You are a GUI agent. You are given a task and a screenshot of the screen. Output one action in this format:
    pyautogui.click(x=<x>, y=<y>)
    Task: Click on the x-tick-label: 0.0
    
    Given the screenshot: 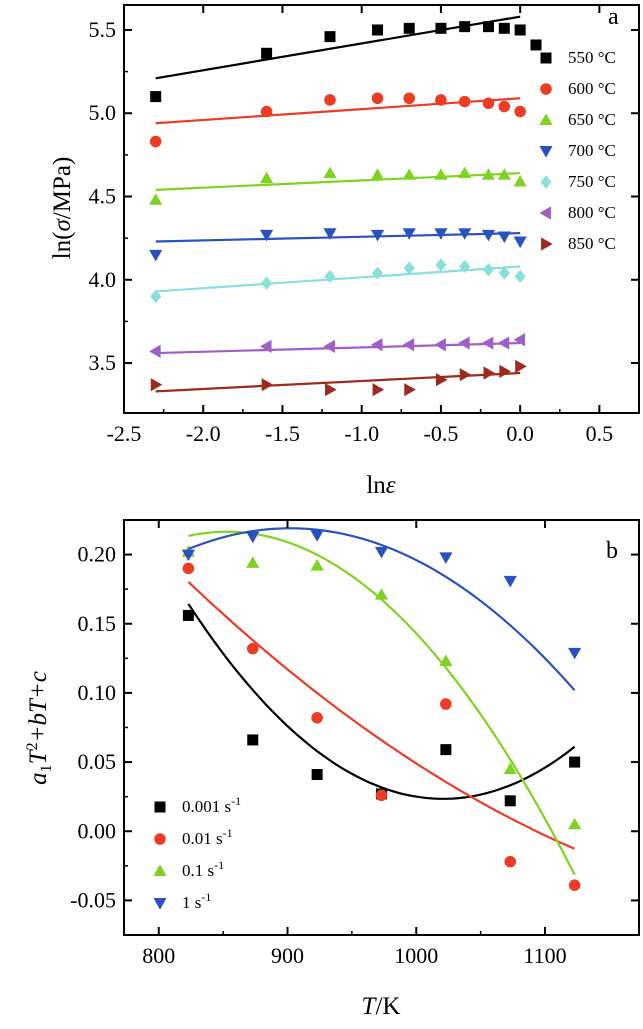 What is the action you would take?
    pyautogui.click(x=520, y=433)
    